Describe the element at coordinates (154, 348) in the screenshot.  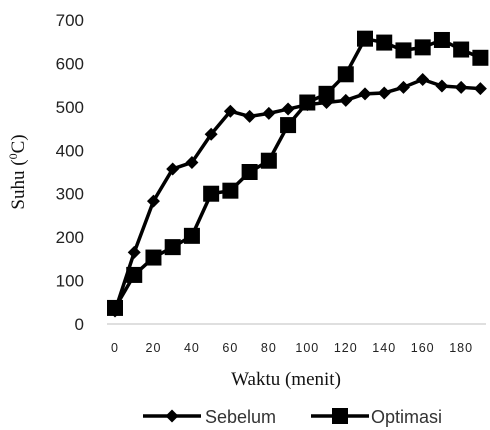
I see `x-tick-label: 20` at that location.